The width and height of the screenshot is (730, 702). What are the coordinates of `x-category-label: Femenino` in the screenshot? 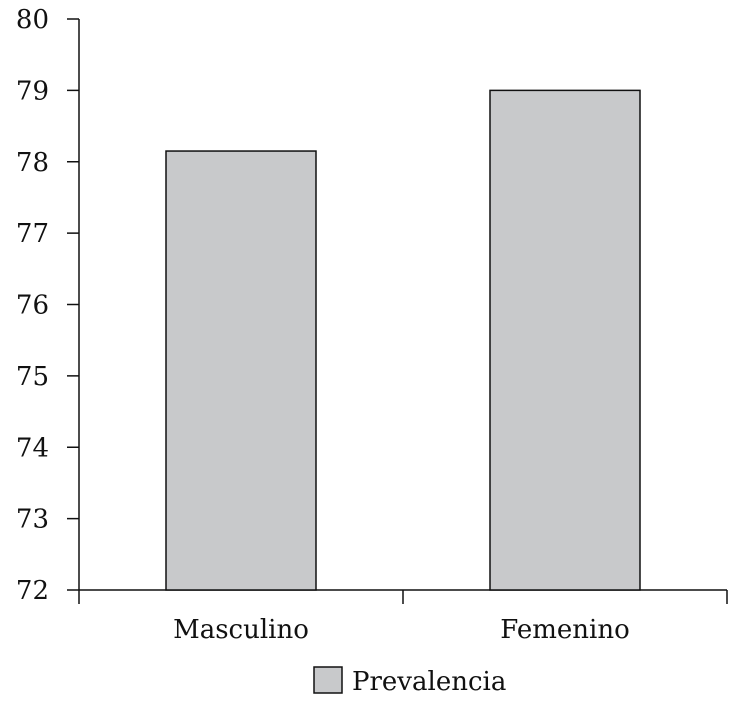 It's located at (565, 630).